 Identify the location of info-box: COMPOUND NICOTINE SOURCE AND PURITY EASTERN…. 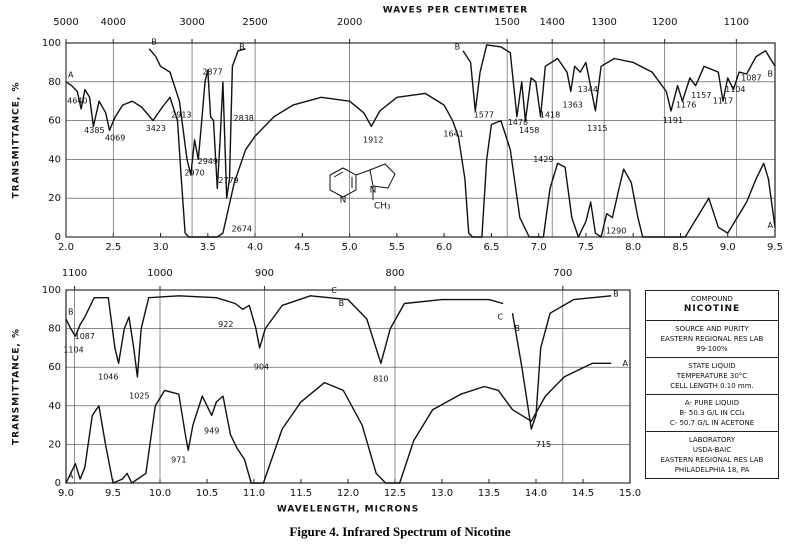
(712, 384).